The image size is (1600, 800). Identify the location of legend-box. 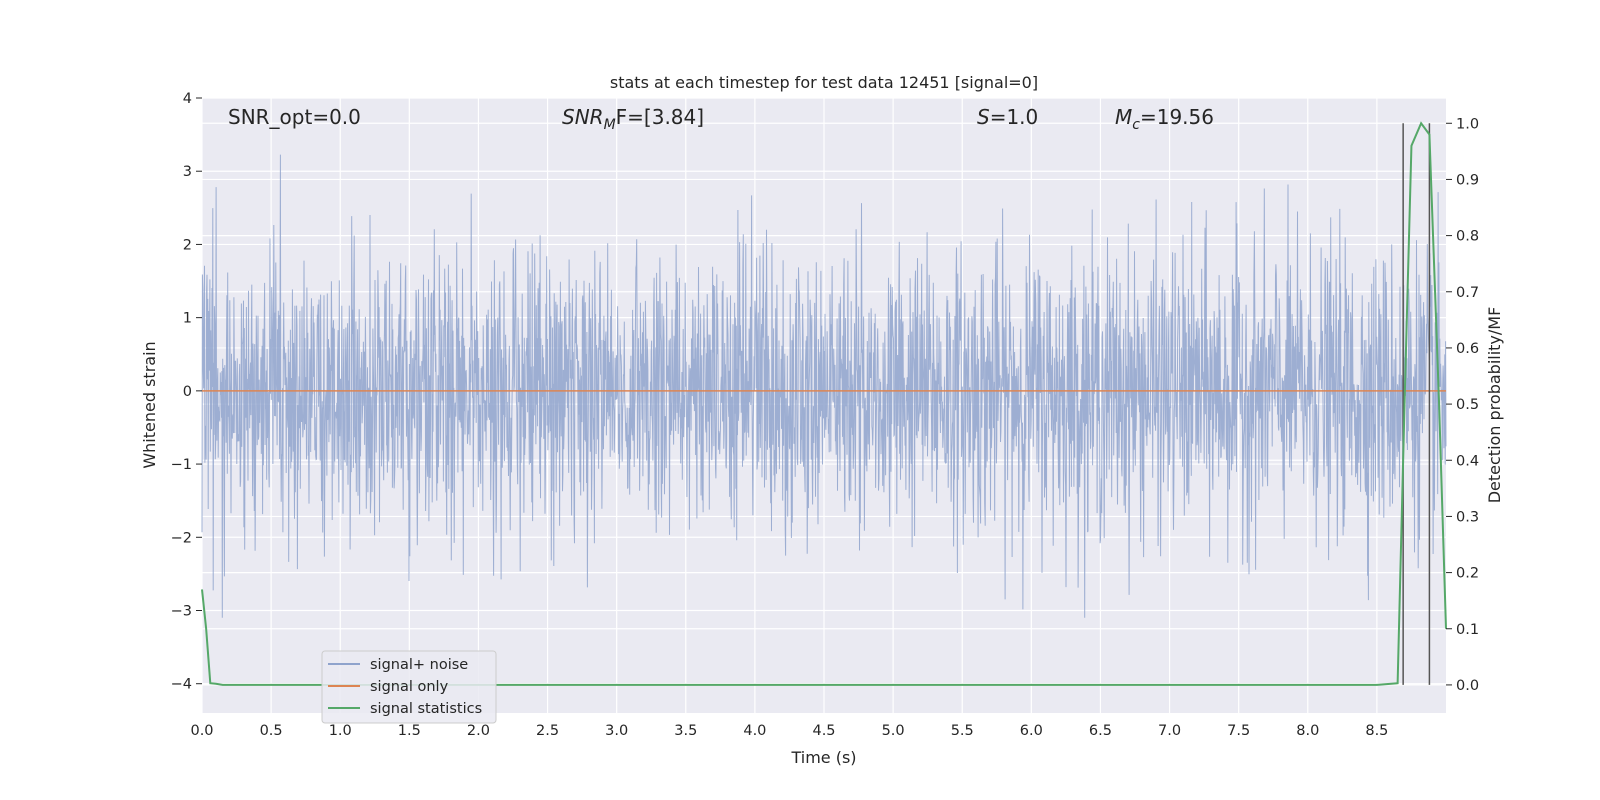
(409, 687).